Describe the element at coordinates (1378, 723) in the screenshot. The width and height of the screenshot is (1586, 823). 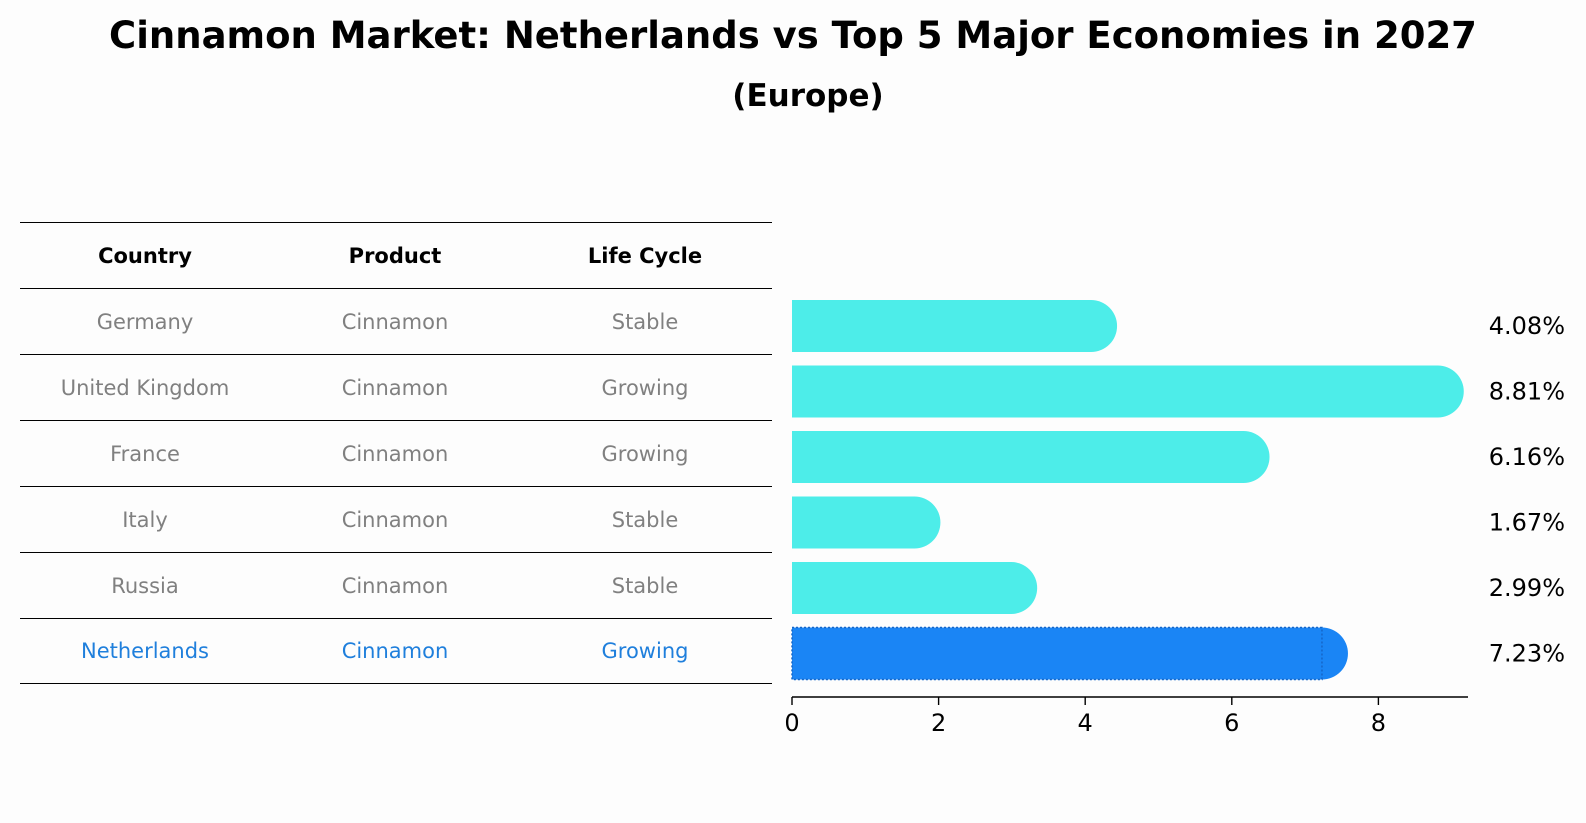
I see `x-tick-label: 8` at that location.